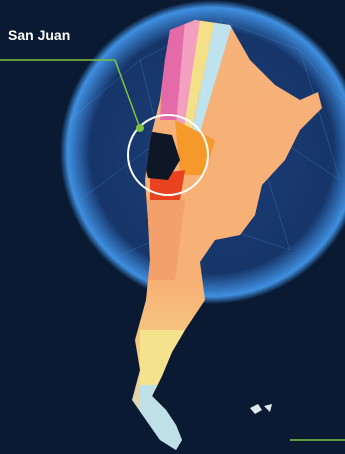  I want to click on leader-line, so click(70, 94).